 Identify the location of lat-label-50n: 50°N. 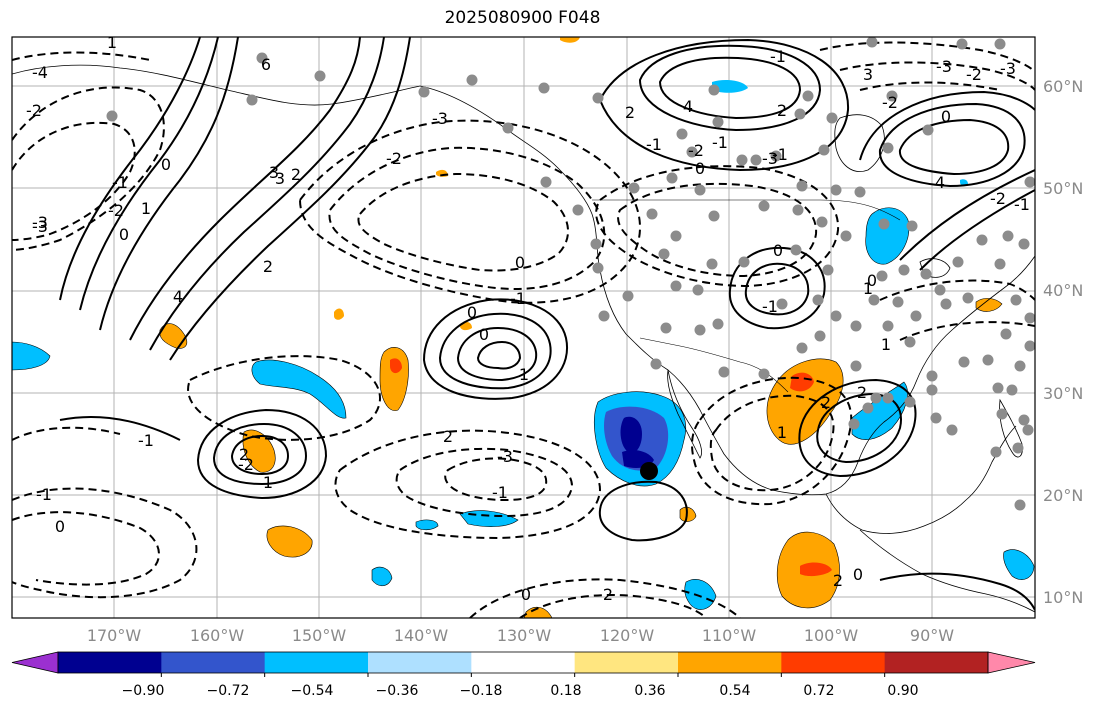
(1063, 188).